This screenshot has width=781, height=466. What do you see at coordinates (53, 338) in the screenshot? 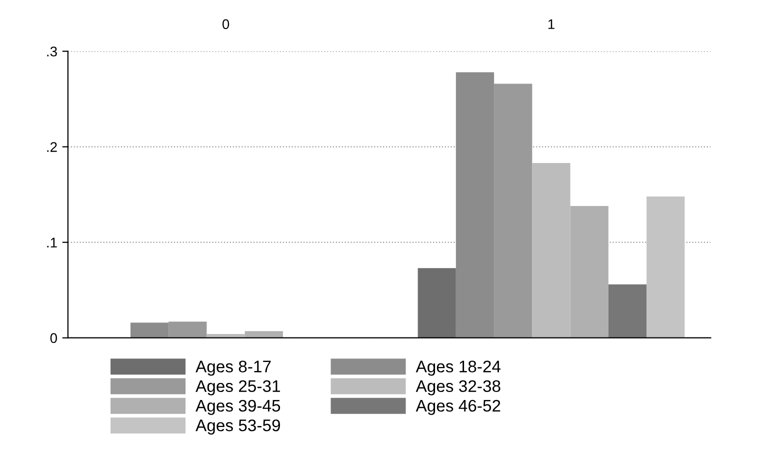
I see `y-tick-label: 0` at bounding box center [53, 338].